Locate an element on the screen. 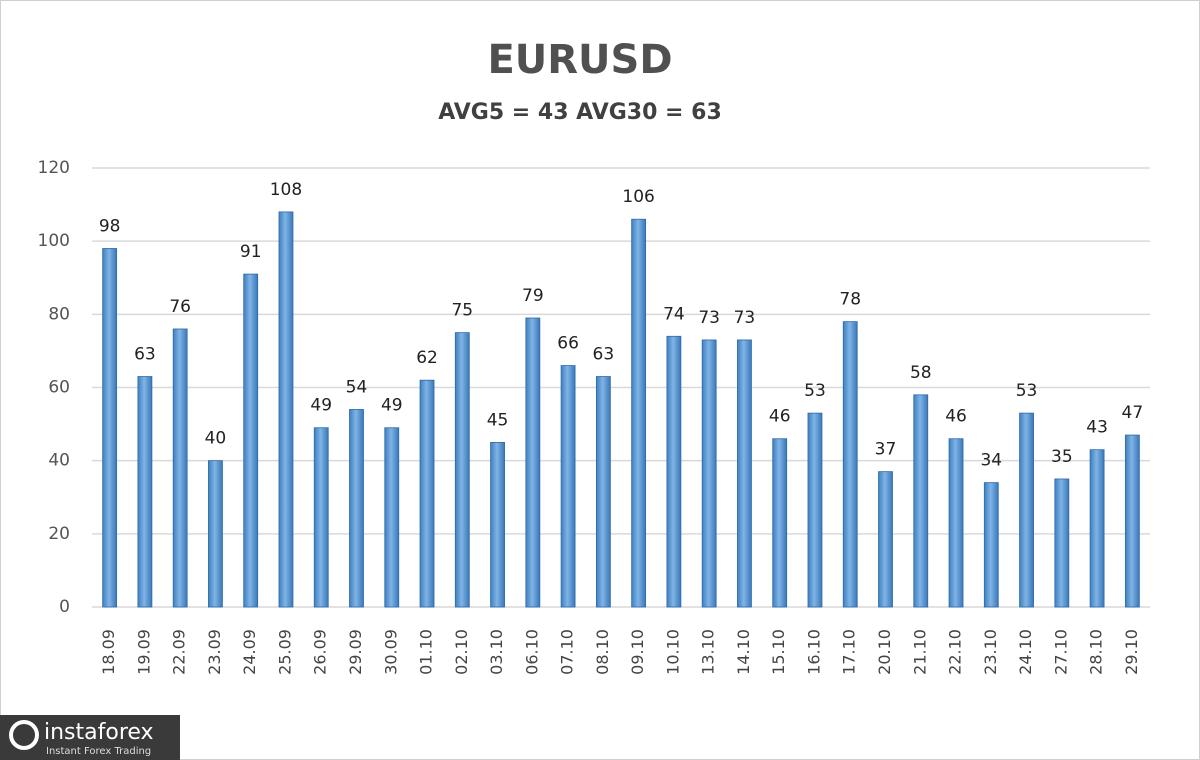  data-label: 37 is located at coordinates (886, 450).